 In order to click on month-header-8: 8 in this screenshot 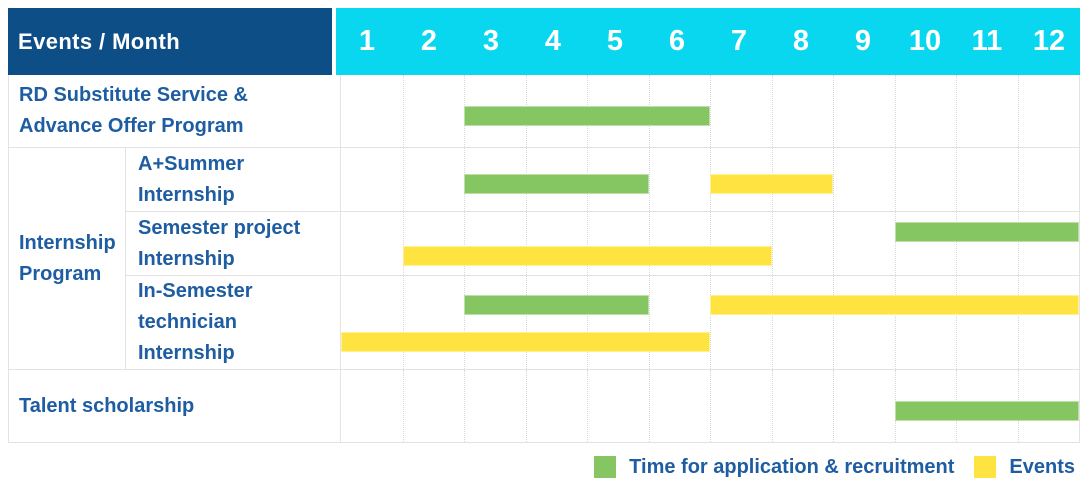, I will do `click(801, 41)`.